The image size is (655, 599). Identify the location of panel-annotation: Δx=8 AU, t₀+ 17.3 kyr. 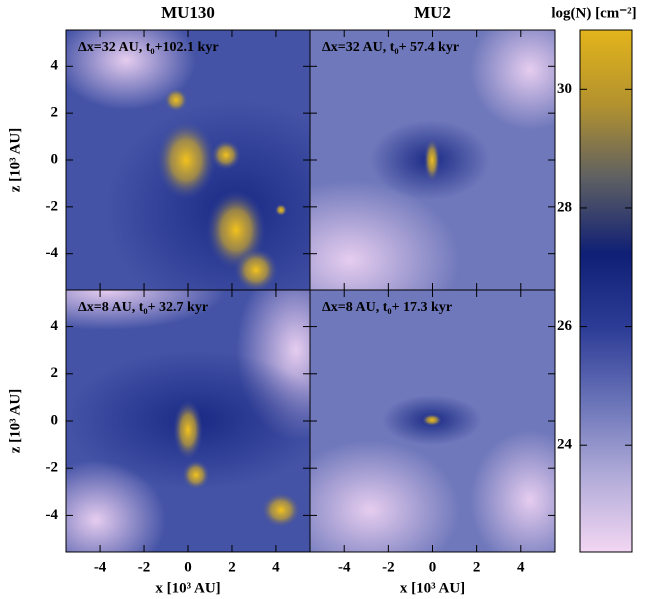
(387, 307).